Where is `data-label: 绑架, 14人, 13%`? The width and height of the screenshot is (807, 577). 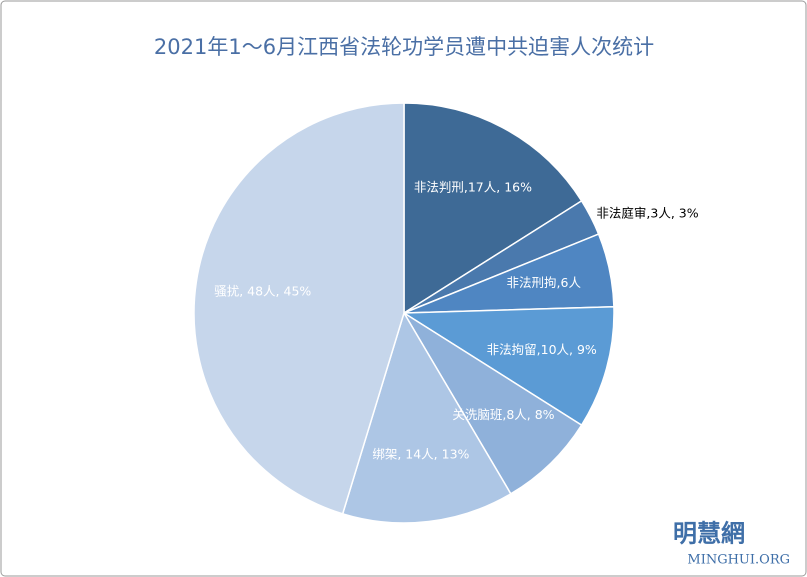
data-label: 绑架, 14人, 13% is located at coordinates (420, 453).